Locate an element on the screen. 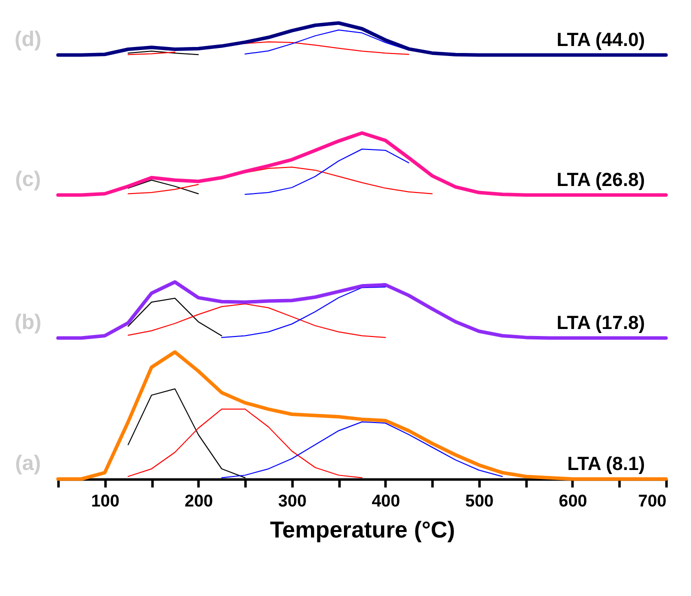 Image resolution: width=691 pixels, height=596 pixels. x-axis-title: Temperature (°C) is located at coordinates (363, 529).